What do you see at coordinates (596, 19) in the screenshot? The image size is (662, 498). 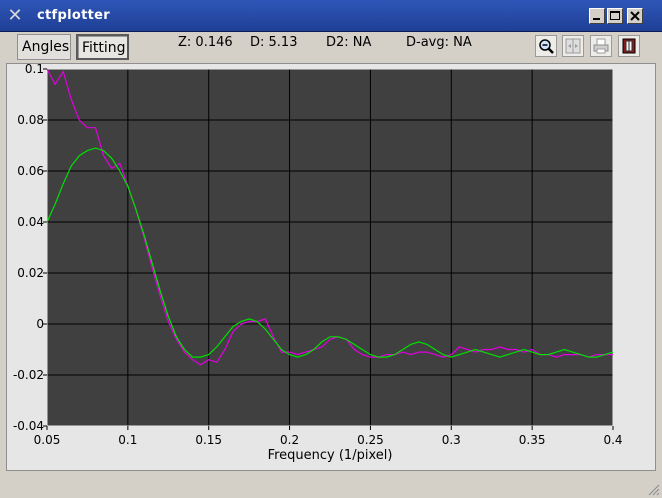 I see `minimize-icon` at bounding box center [596, 19].